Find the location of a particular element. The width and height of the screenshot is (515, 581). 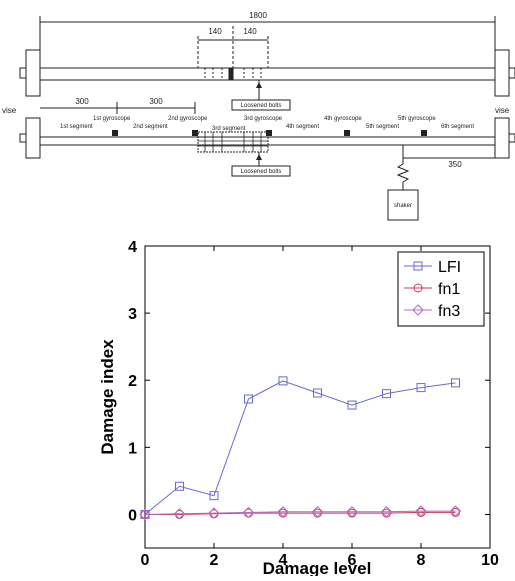

vise-right-label: vise is located at coordinates (502, 110).